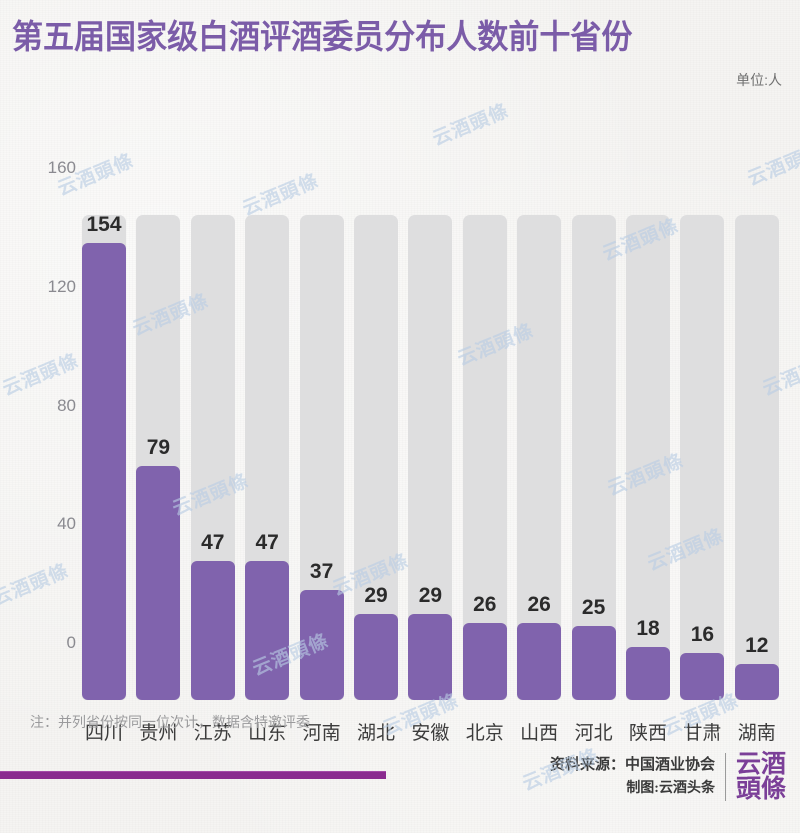  What do you see at coordinates (725, 777) in the screenshot?
I see `credit-divider` at bounding box center [725, 777].